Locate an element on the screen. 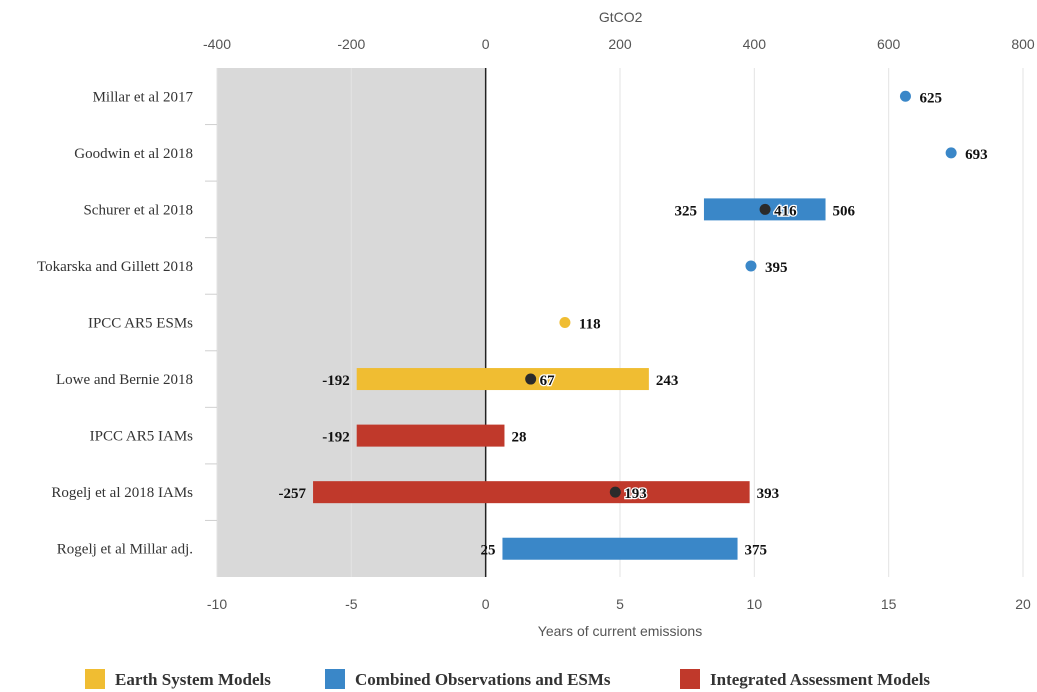 The image size is (1037, 692). row-label: Tokarska and Gillett 2018 is located at coordinates (115, 267).